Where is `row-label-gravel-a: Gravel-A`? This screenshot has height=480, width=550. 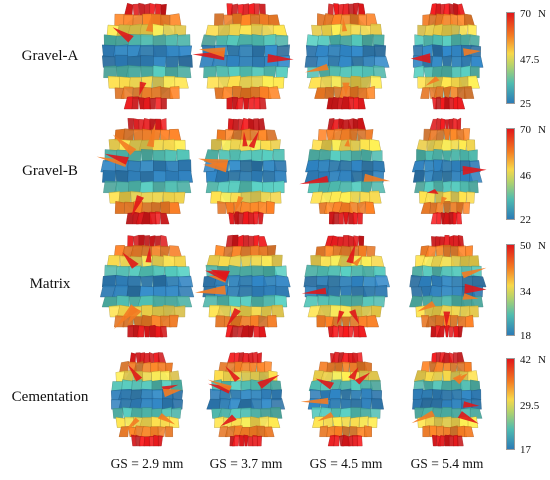 row-label-gravel-a: Gravel-A is located at coordinates (50, 56).